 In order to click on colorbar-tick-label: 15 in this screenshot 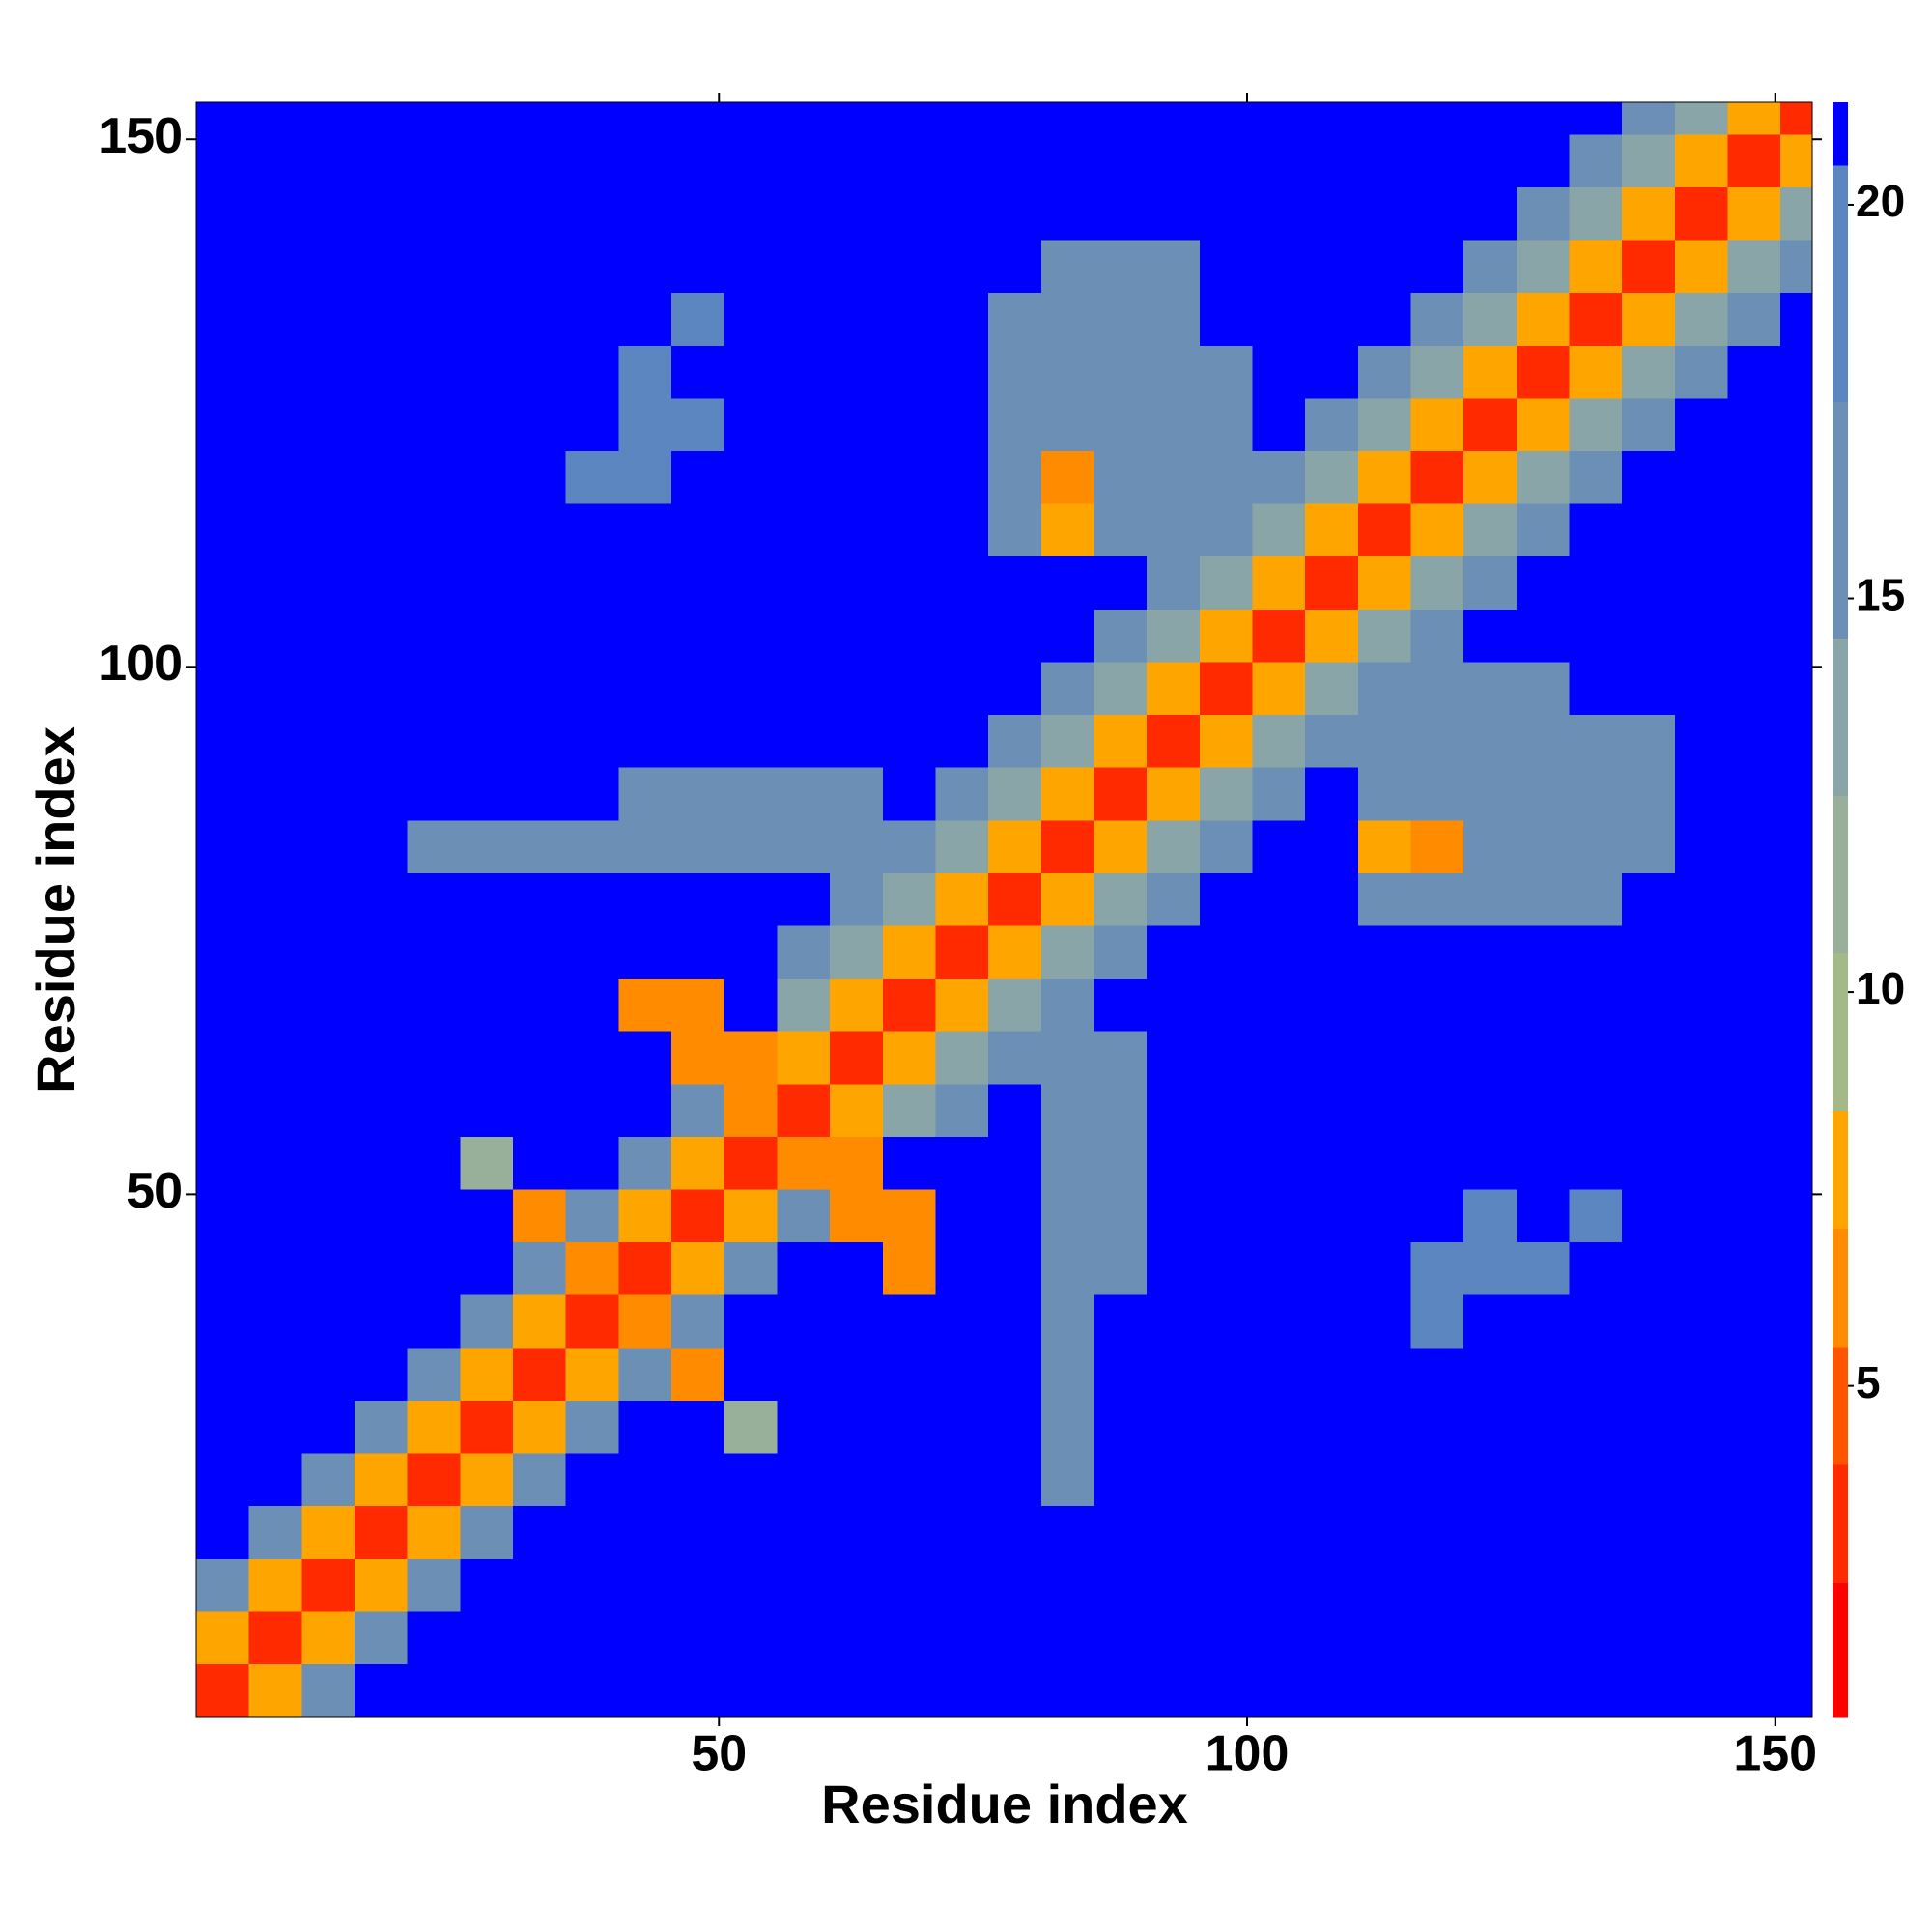, I will do `click(1880, 595)`.